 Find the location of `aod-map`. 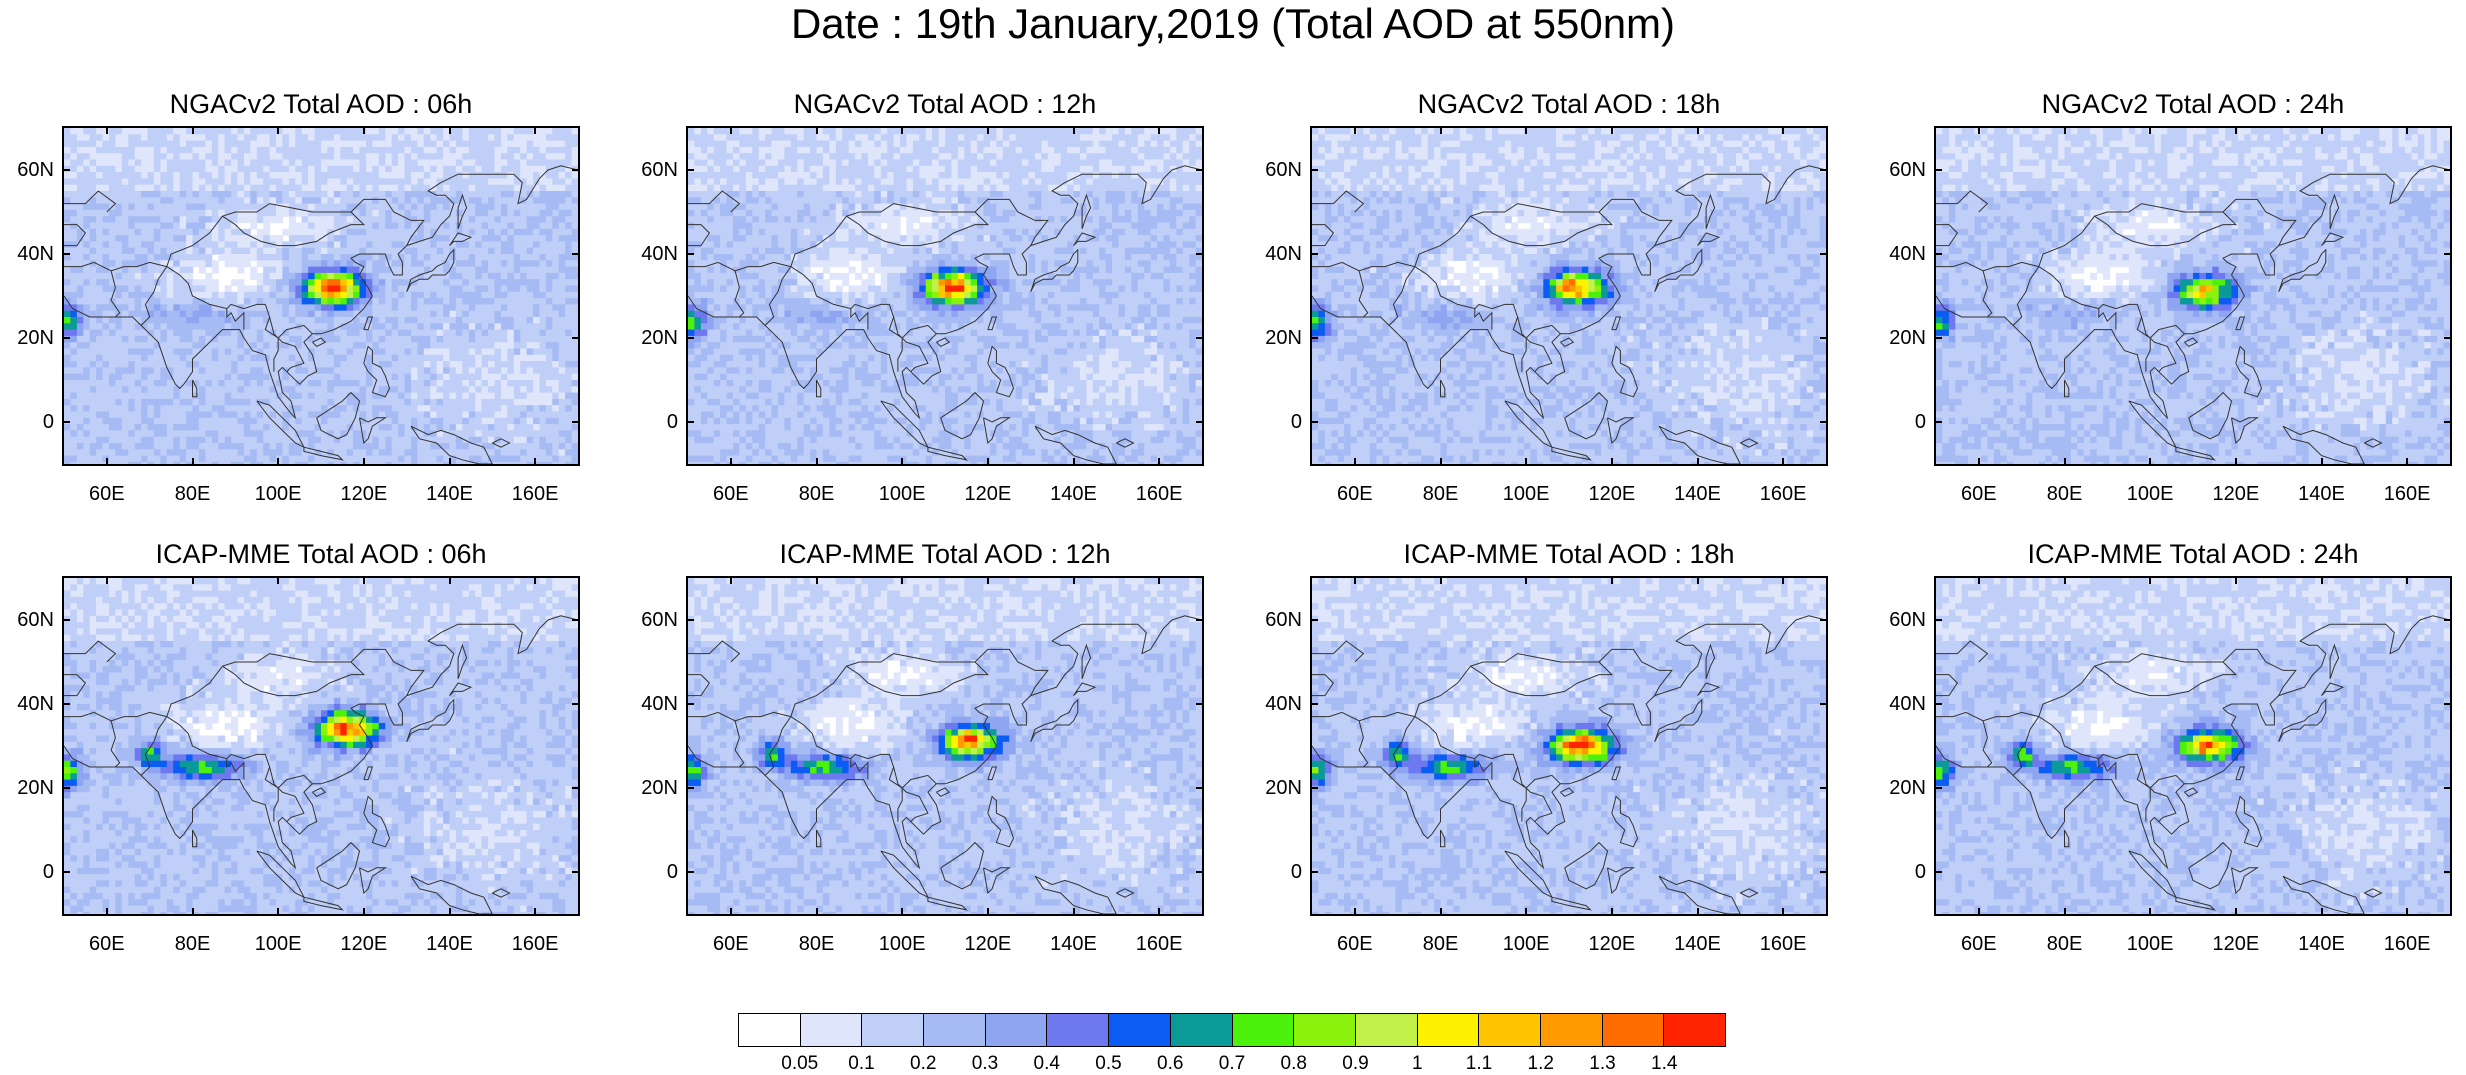

aod-map is located at coordinates (2193, 296).